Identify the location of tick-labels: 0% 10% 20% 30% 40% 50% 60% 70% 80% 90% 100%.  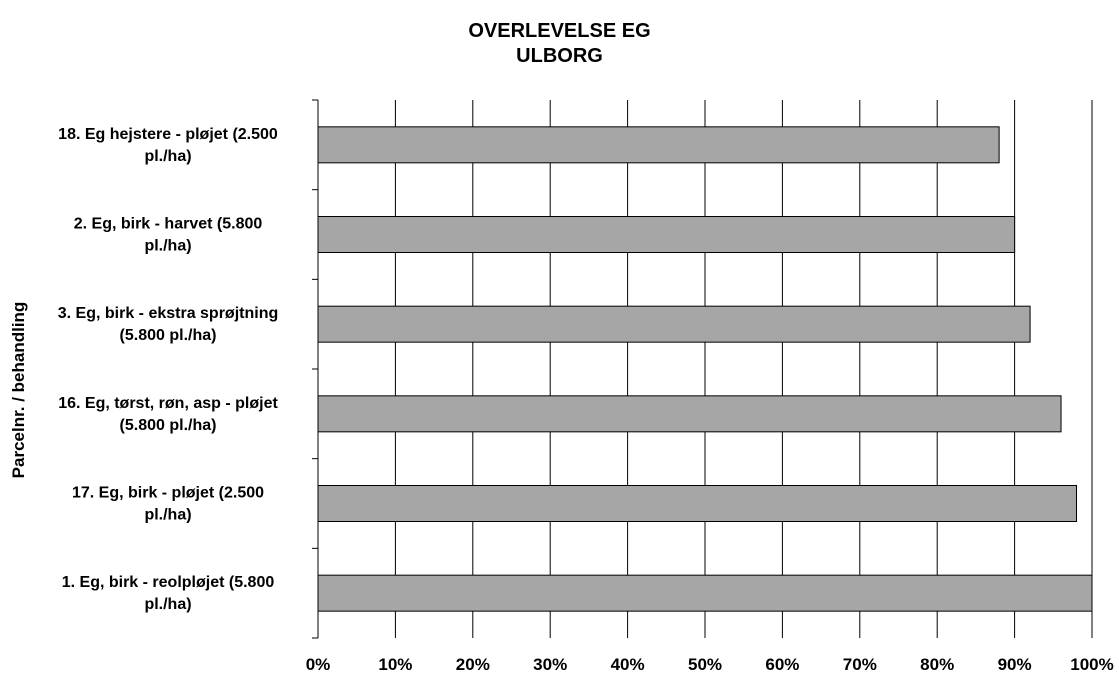
(710, 664).